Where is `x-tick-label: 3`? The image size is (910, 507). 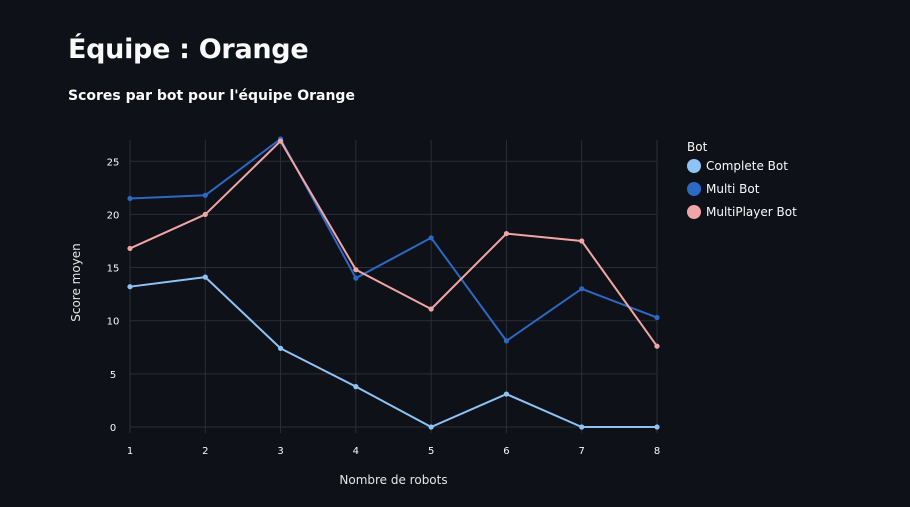 x-tick-label: 3 is located at coordinates (280, 451).